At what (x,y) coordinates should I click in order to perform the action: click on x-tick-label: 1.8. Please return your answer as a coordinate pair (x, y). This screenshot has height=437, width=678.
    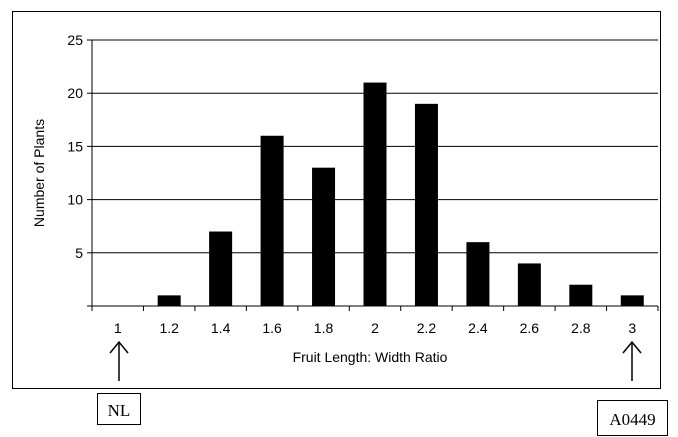
    Looking at the image, I should click on (324, 328).